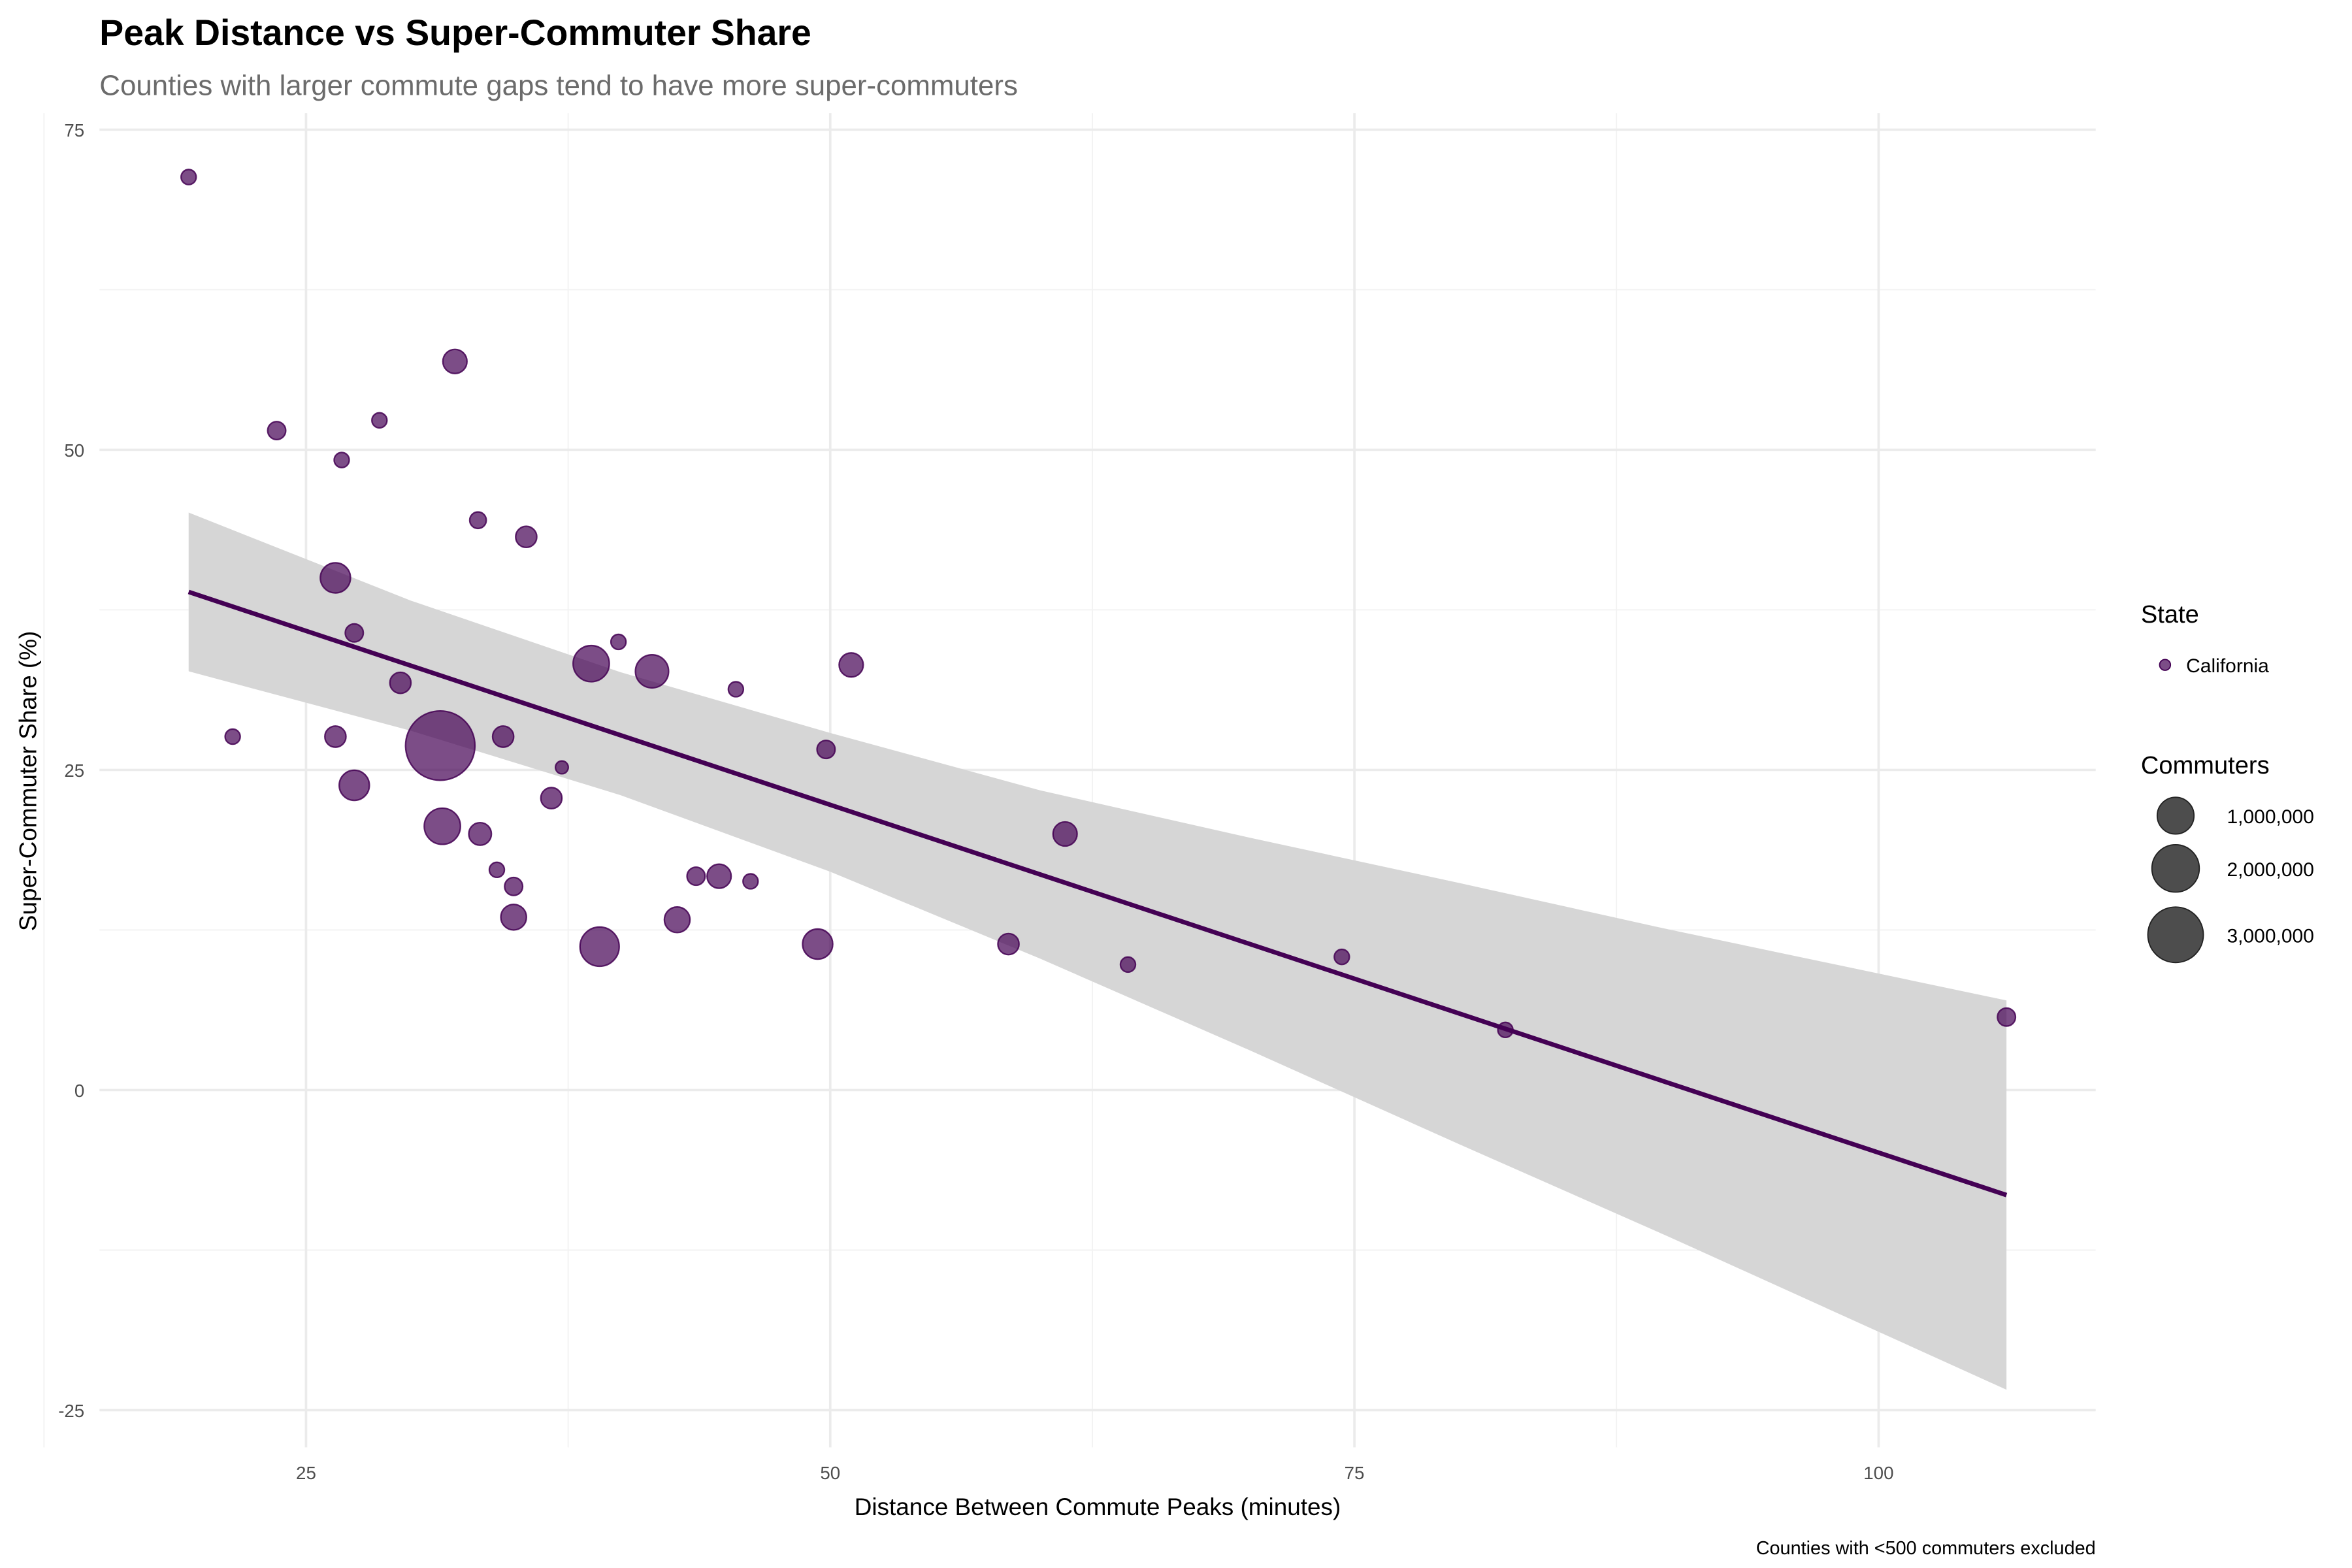  Describe the element at coordinates (2165, 665) in the screenshot. I see `legend-key-california` at that location.